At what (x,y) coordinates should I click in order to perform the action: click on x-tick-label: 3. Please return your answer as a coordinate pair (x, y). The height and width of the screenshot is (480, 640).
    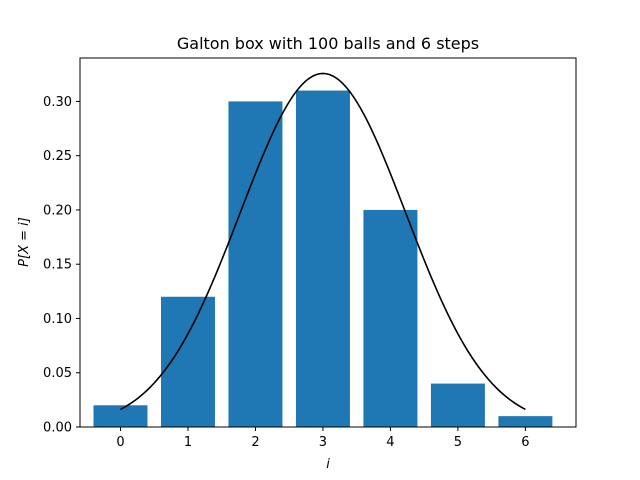
    Looking at the image, I should click on (323, 442).